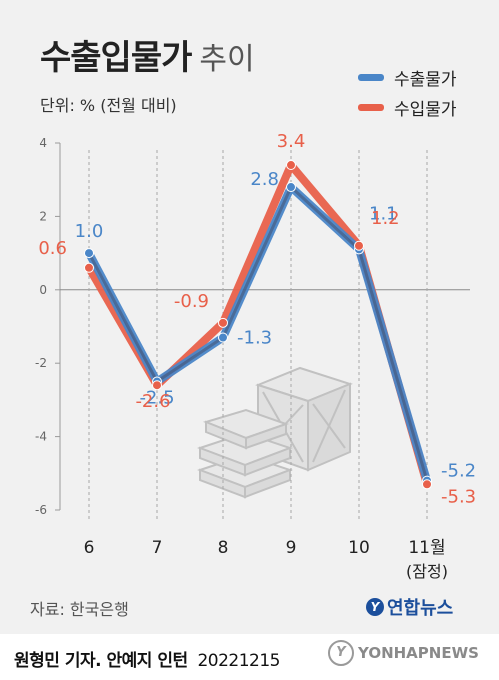 The width and height of the screenshot is (499, 680). What do you see at coordinates (43, 143) in the screenshot?
I see `y-tick-label: 4` at bounding box center [43, 143].